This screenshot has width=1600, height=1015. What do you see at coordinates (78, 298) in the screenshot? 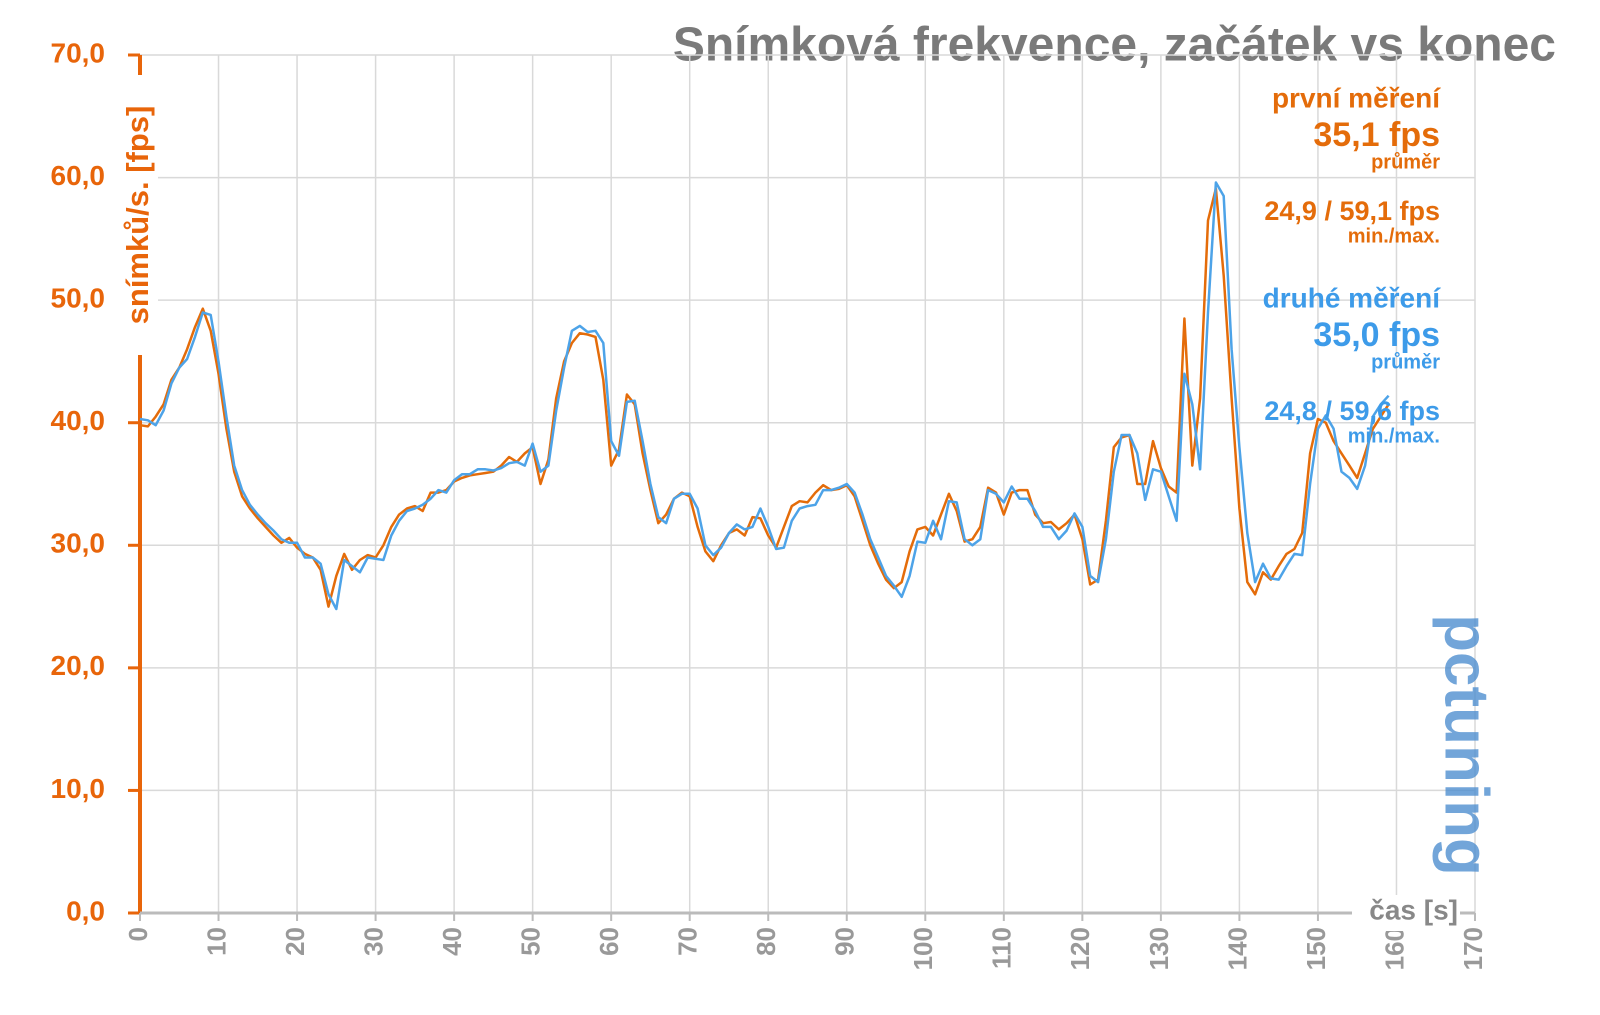
I see `y-tick-label: 50,0` at bounding box center [78, 298].